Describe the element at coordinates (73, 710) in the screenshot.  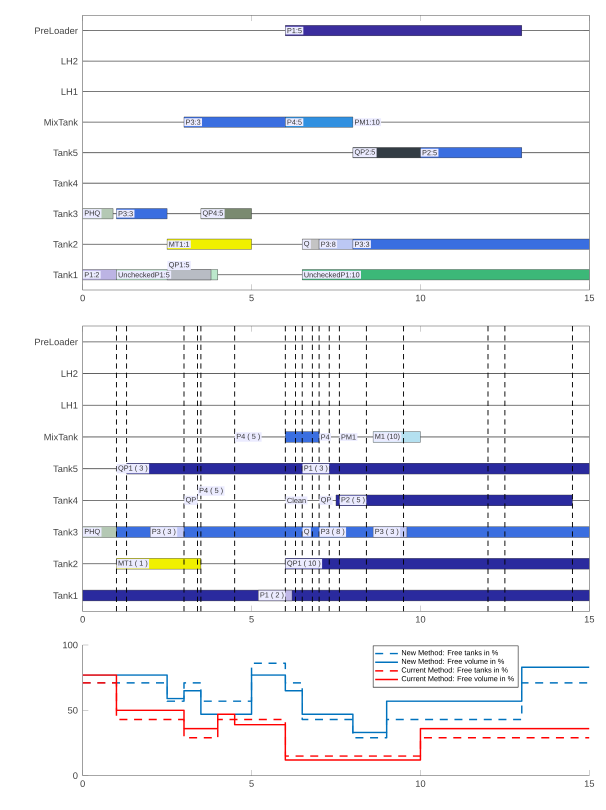
I see `y-tick-label: 50` at that location.